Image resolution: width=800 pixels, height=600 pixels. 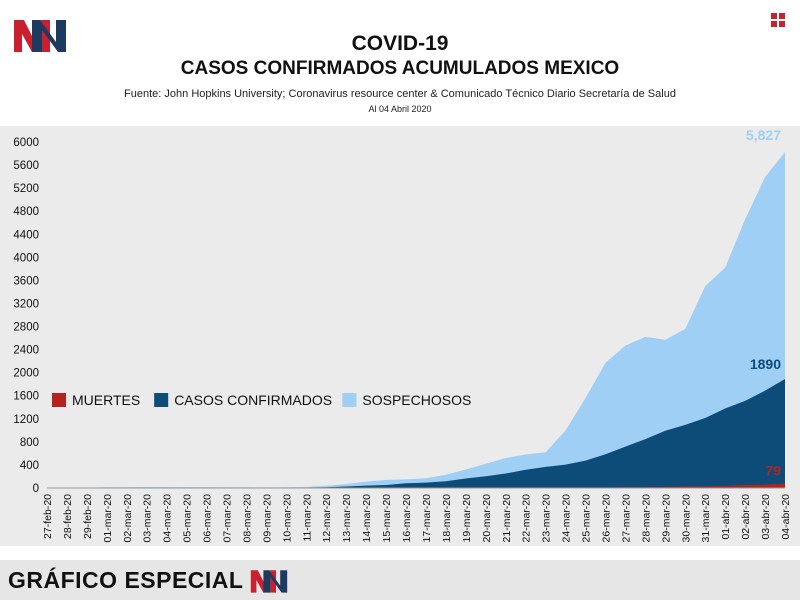 What do you see at coordinates (26, 235) in the screenshot?
I see `y-tick-label: 4400` at bounding box center [26, 235].